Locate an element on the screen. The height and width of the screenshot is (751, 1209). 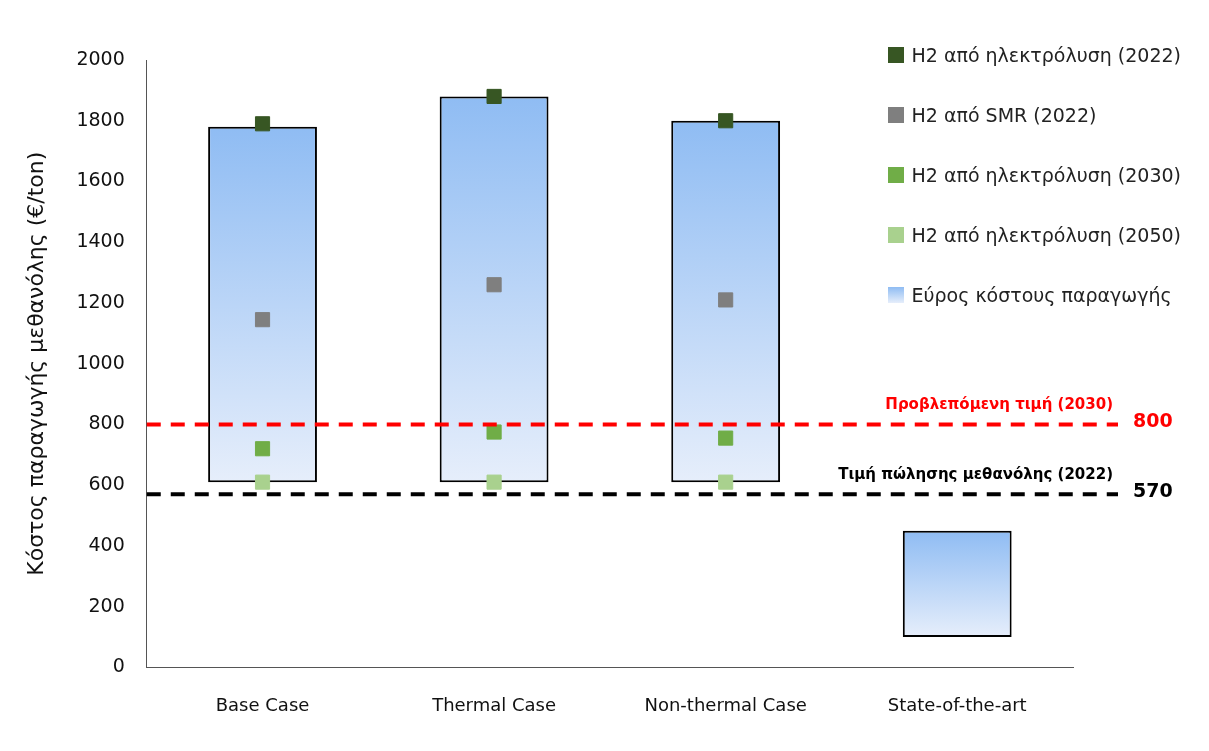
y-tick-label: 600 is located at coordinates (106, 483).